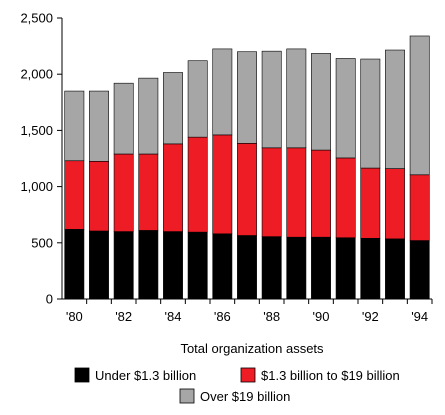 This screenshot has width=445, height=415. What do you see at coordinates (173, 316) in the screenshot?
I see `x-tick-label: '84` at bounding box center [173, 316].